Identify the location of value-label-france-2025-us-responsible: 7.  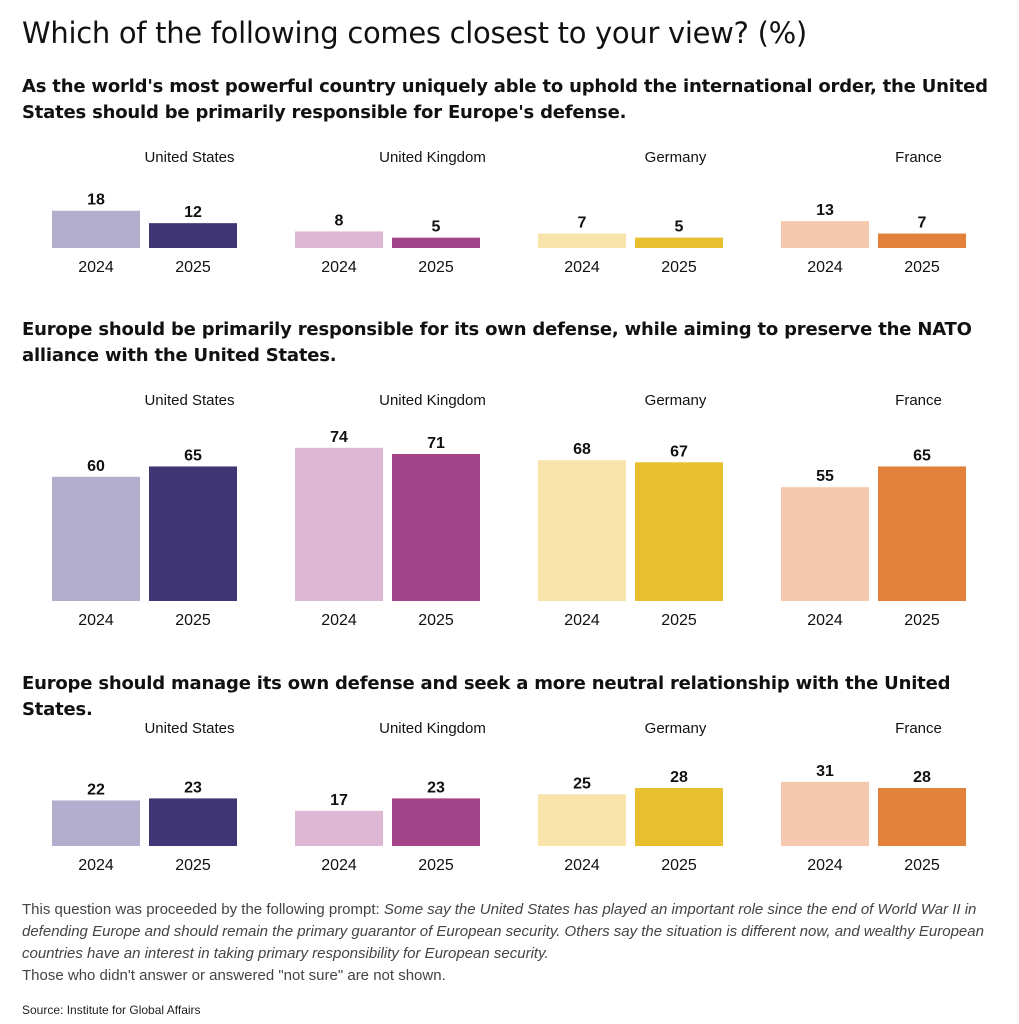
(922, 223).